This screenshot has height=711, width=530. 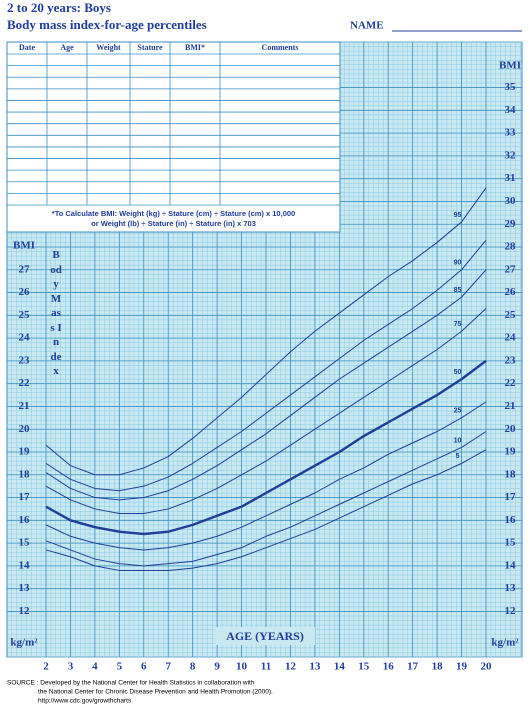 I want to click on x-tick-label: 7, so click(x=168, y=667).